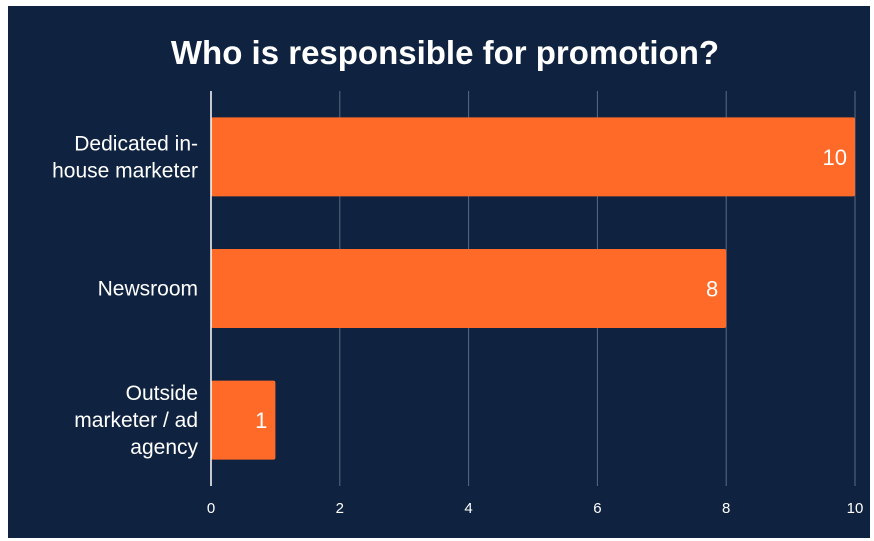  What do you see at coordinates (597, 508) in the screenshot?
I see `x-tick-label-6: 6` at bounding box center [597, 508].